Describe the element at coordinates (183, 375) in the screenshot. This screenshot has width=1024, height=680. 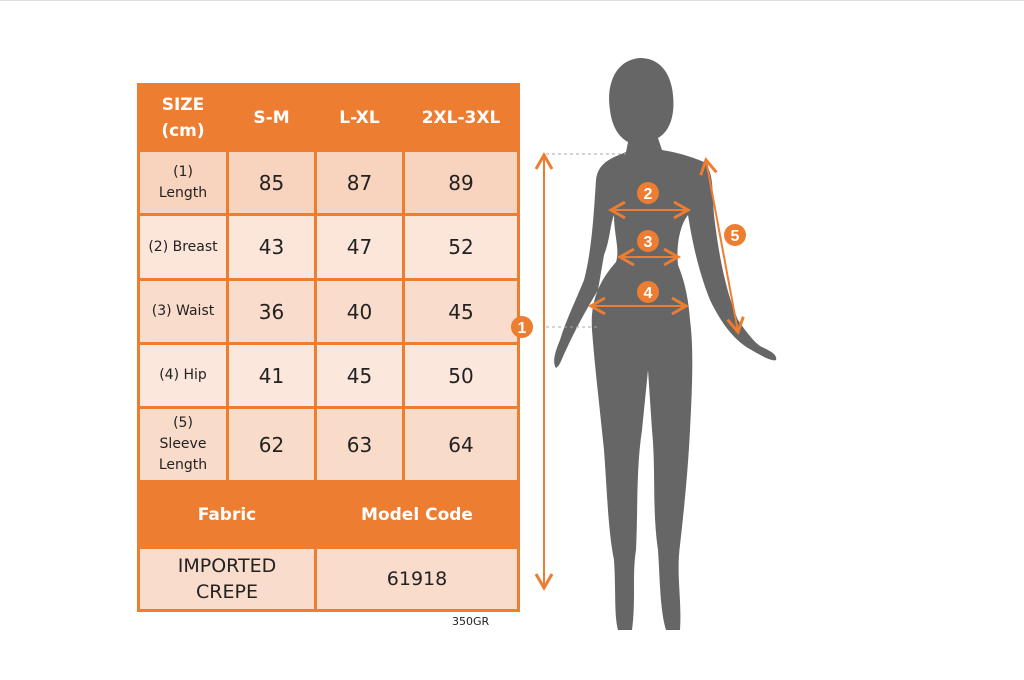
I see `row-label: (4) Hip` at that location.